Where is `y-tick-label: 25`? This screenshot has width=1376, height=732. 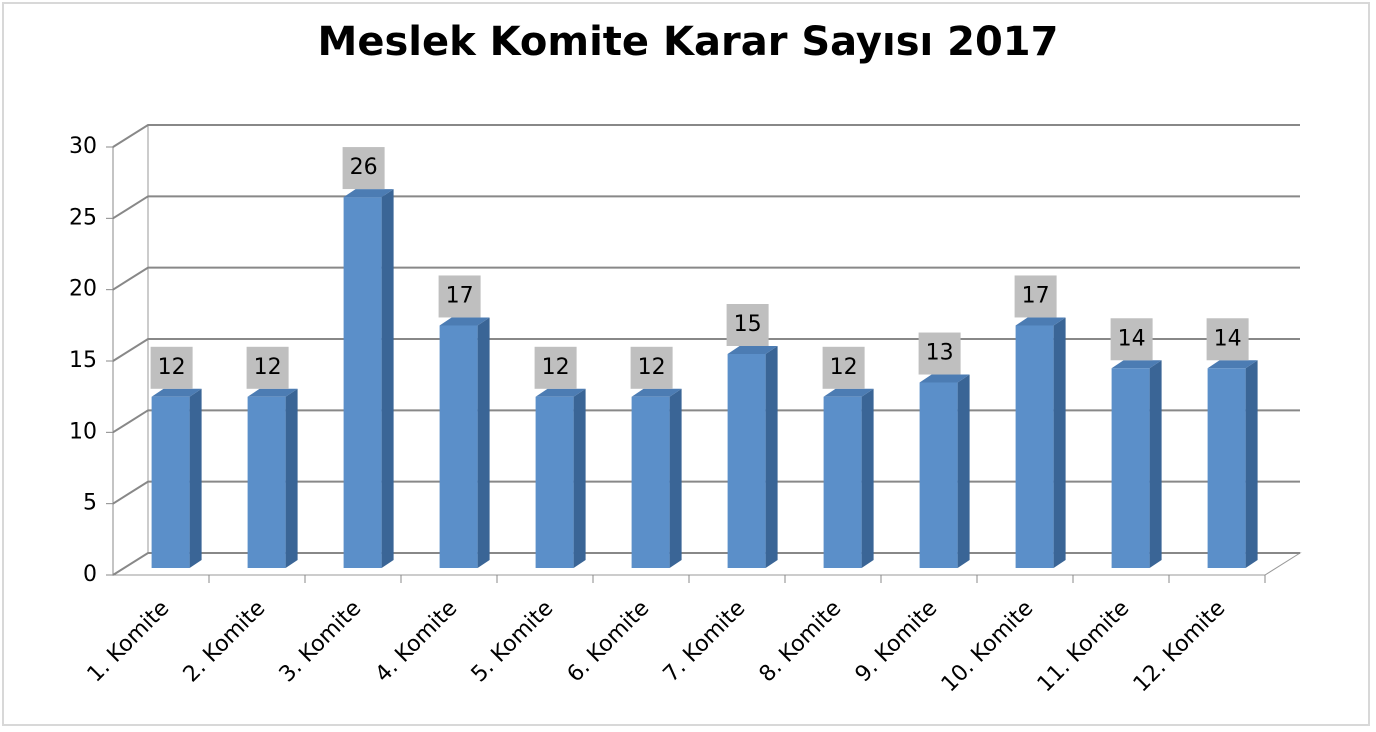
y-tick-label: 25 is located at coordinates (83, 217).